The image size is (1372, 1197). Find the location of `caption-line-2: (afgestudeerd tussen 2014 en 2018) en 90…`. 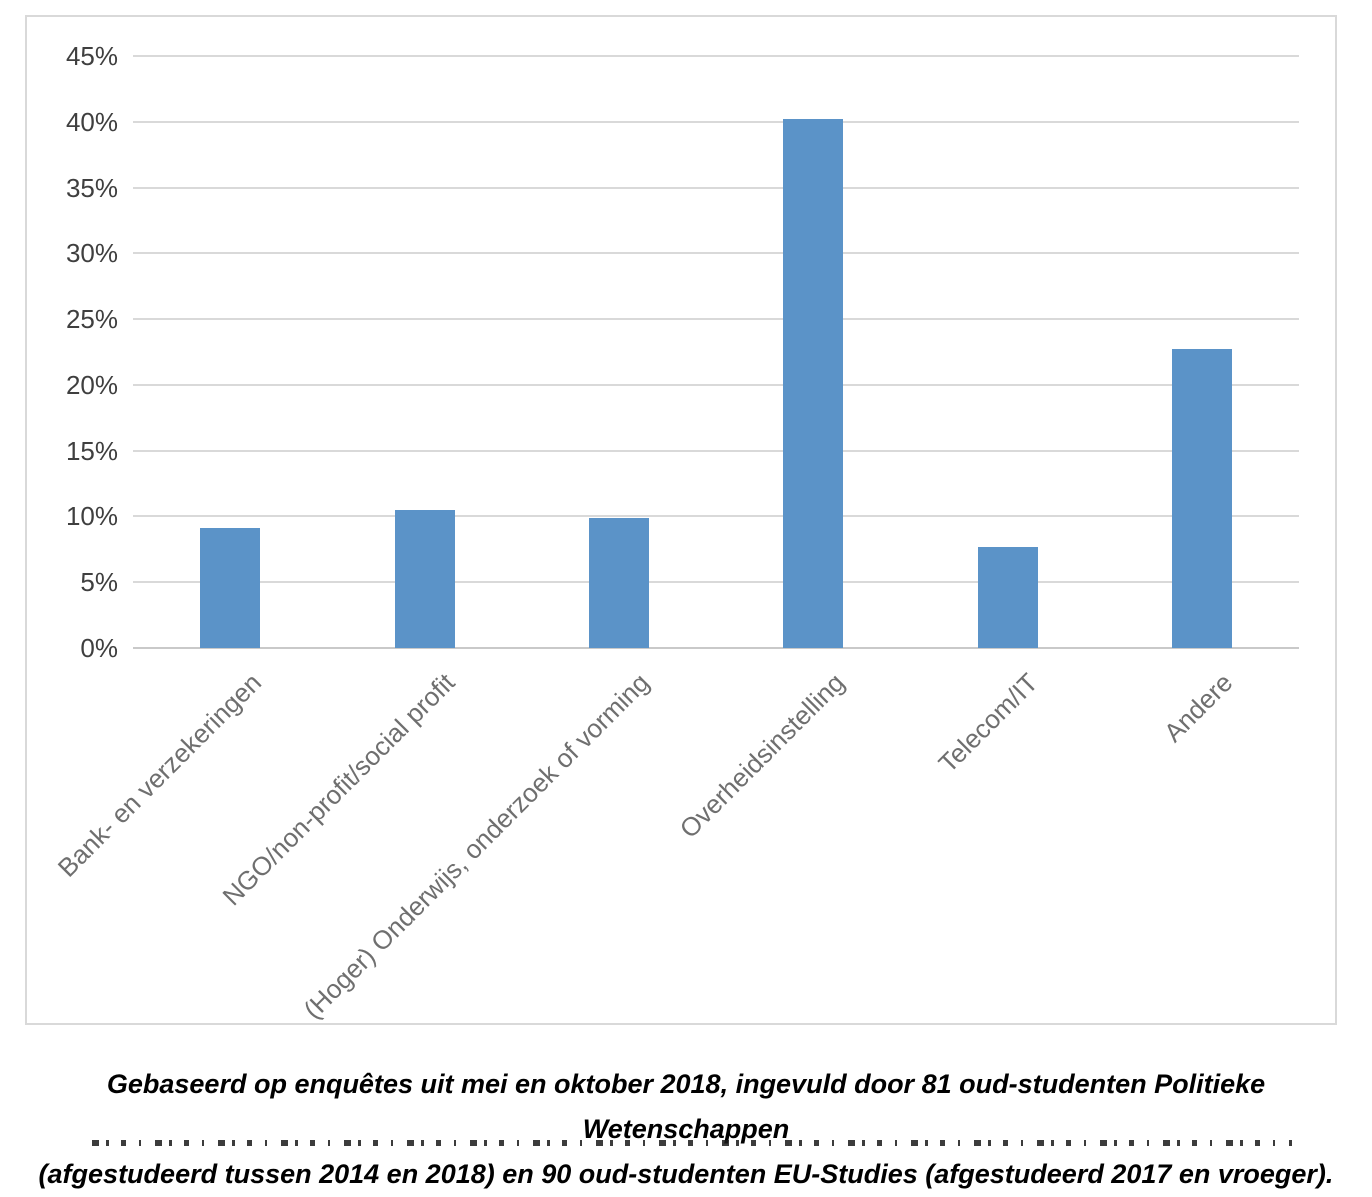

caption-line-2: (afgestudeerd tussen 2014 en 2018) en 90… is located at coordinates (686, 1174).